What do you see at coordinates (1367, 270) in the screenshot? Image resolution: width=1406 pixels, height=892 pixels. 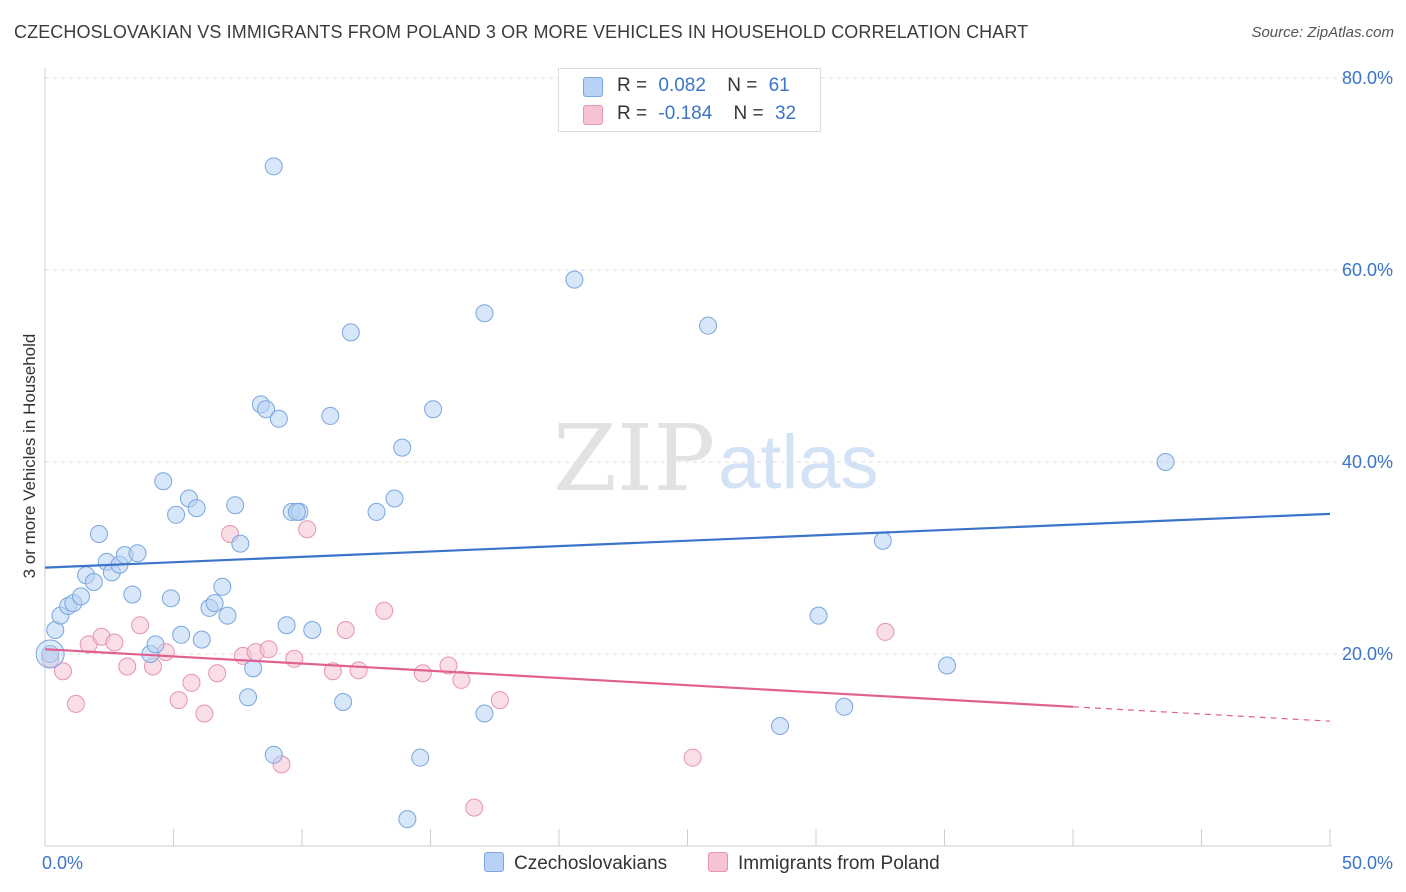 I see `y-tick-label: 60.0%` at bounding box center [1367, 270].